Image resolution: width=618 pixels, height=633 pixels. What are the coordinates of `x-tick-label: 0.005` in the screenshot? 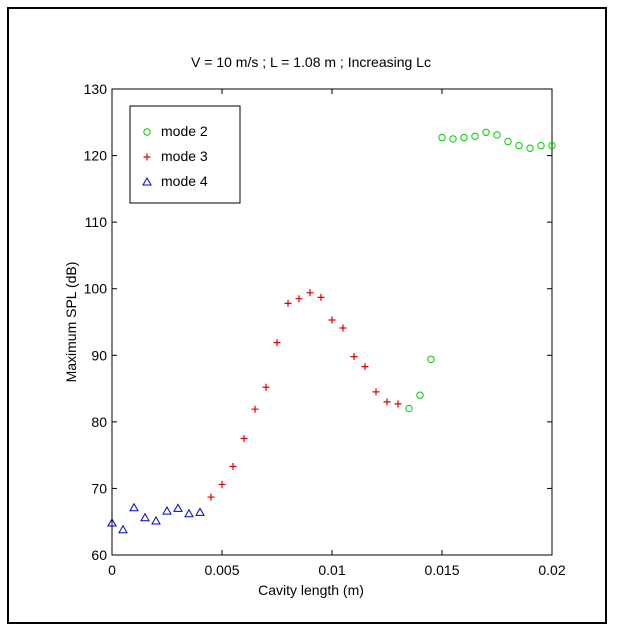 It's located at (221, 570).